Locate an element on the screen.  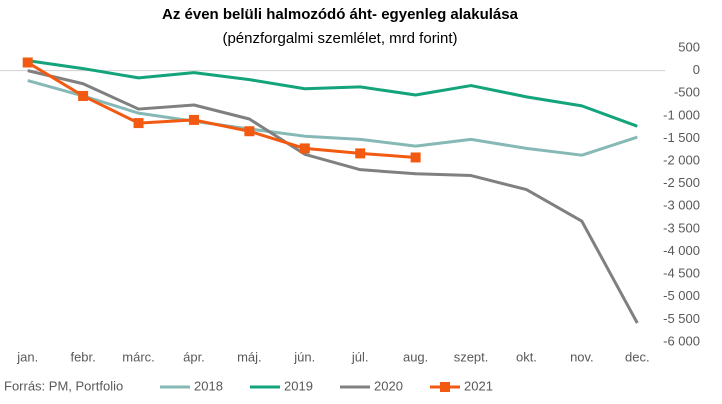
legend-label: 2021 is located at coordinates (478, 385).